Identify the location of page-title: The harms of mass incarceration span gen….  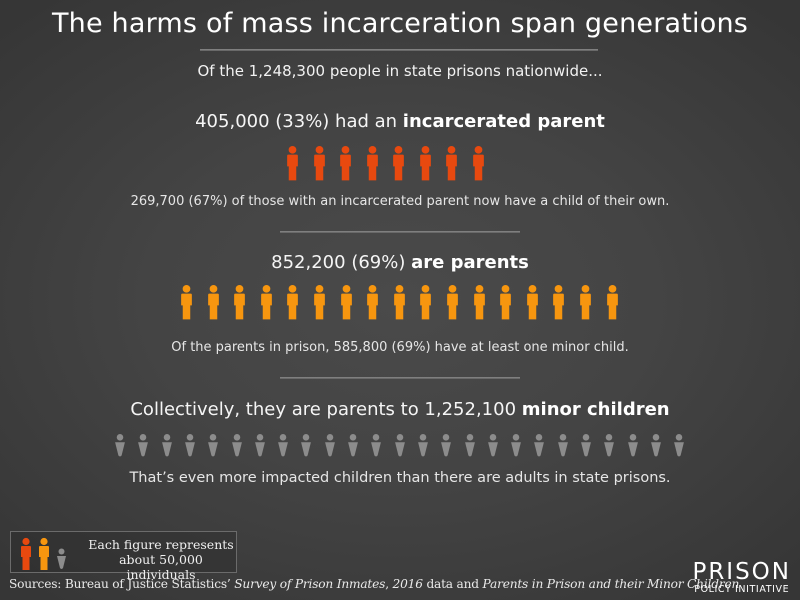
(400, 23).